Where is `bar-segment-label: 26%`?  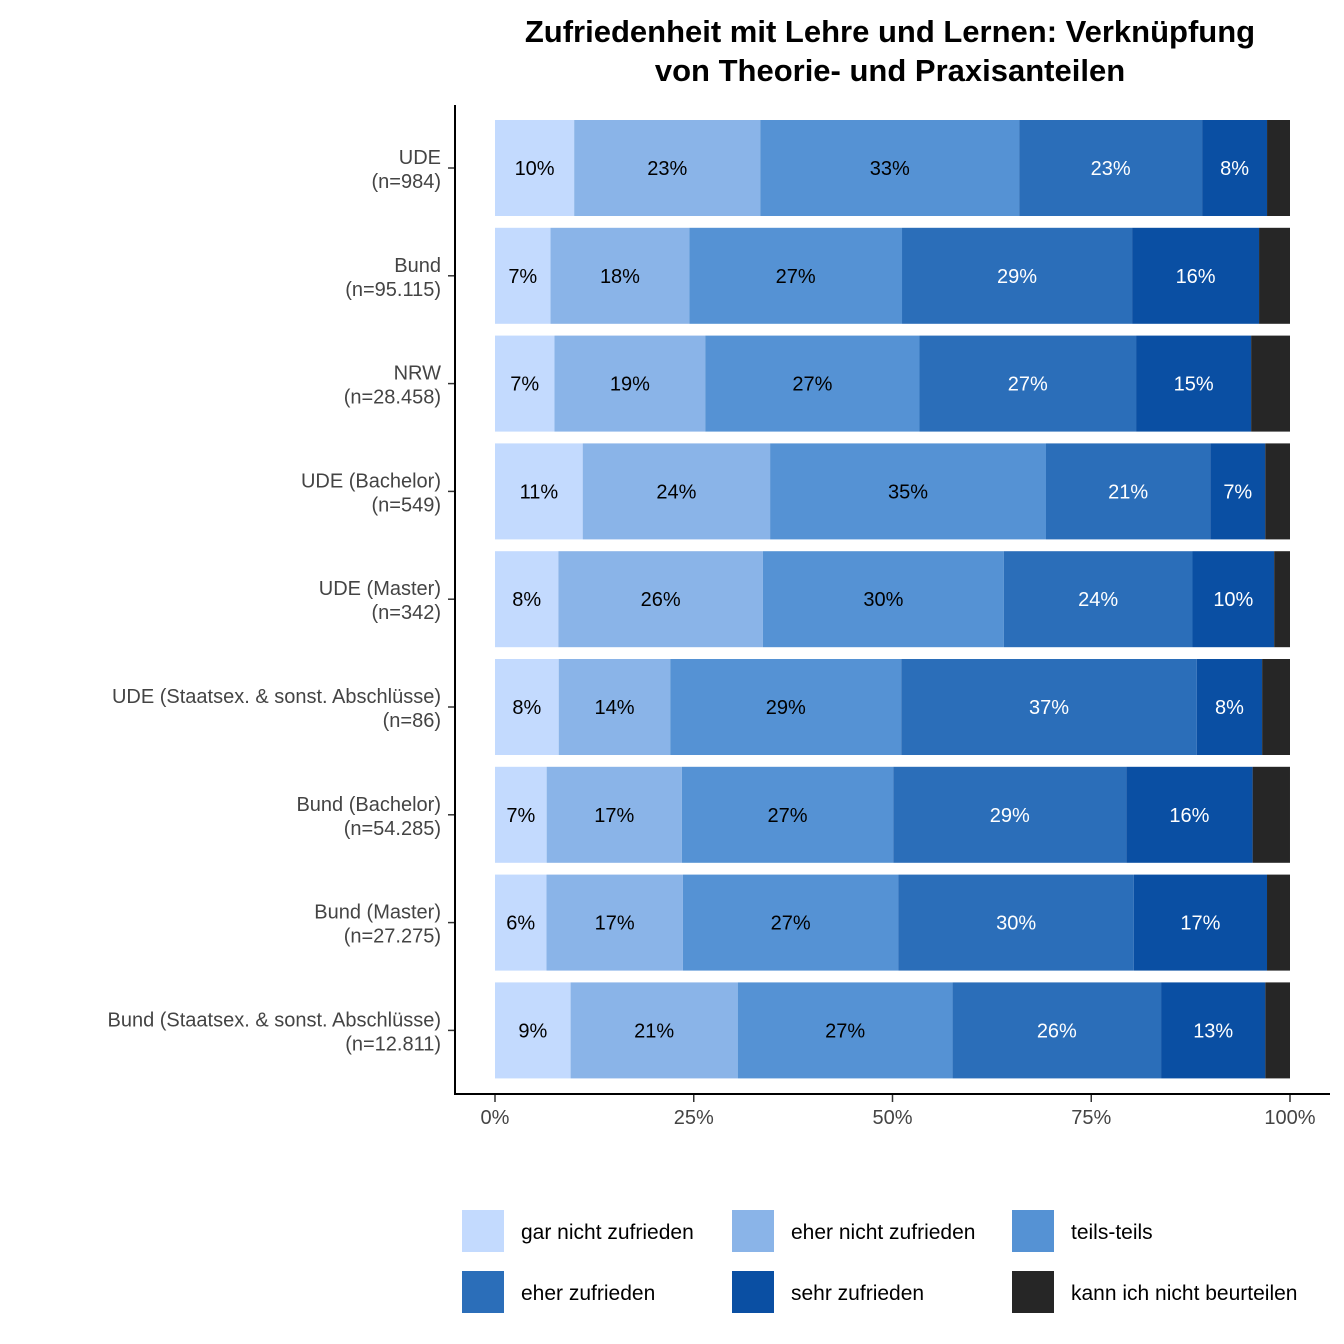 bar-segment-label: 26% is located at coordinates (1057, 1031).